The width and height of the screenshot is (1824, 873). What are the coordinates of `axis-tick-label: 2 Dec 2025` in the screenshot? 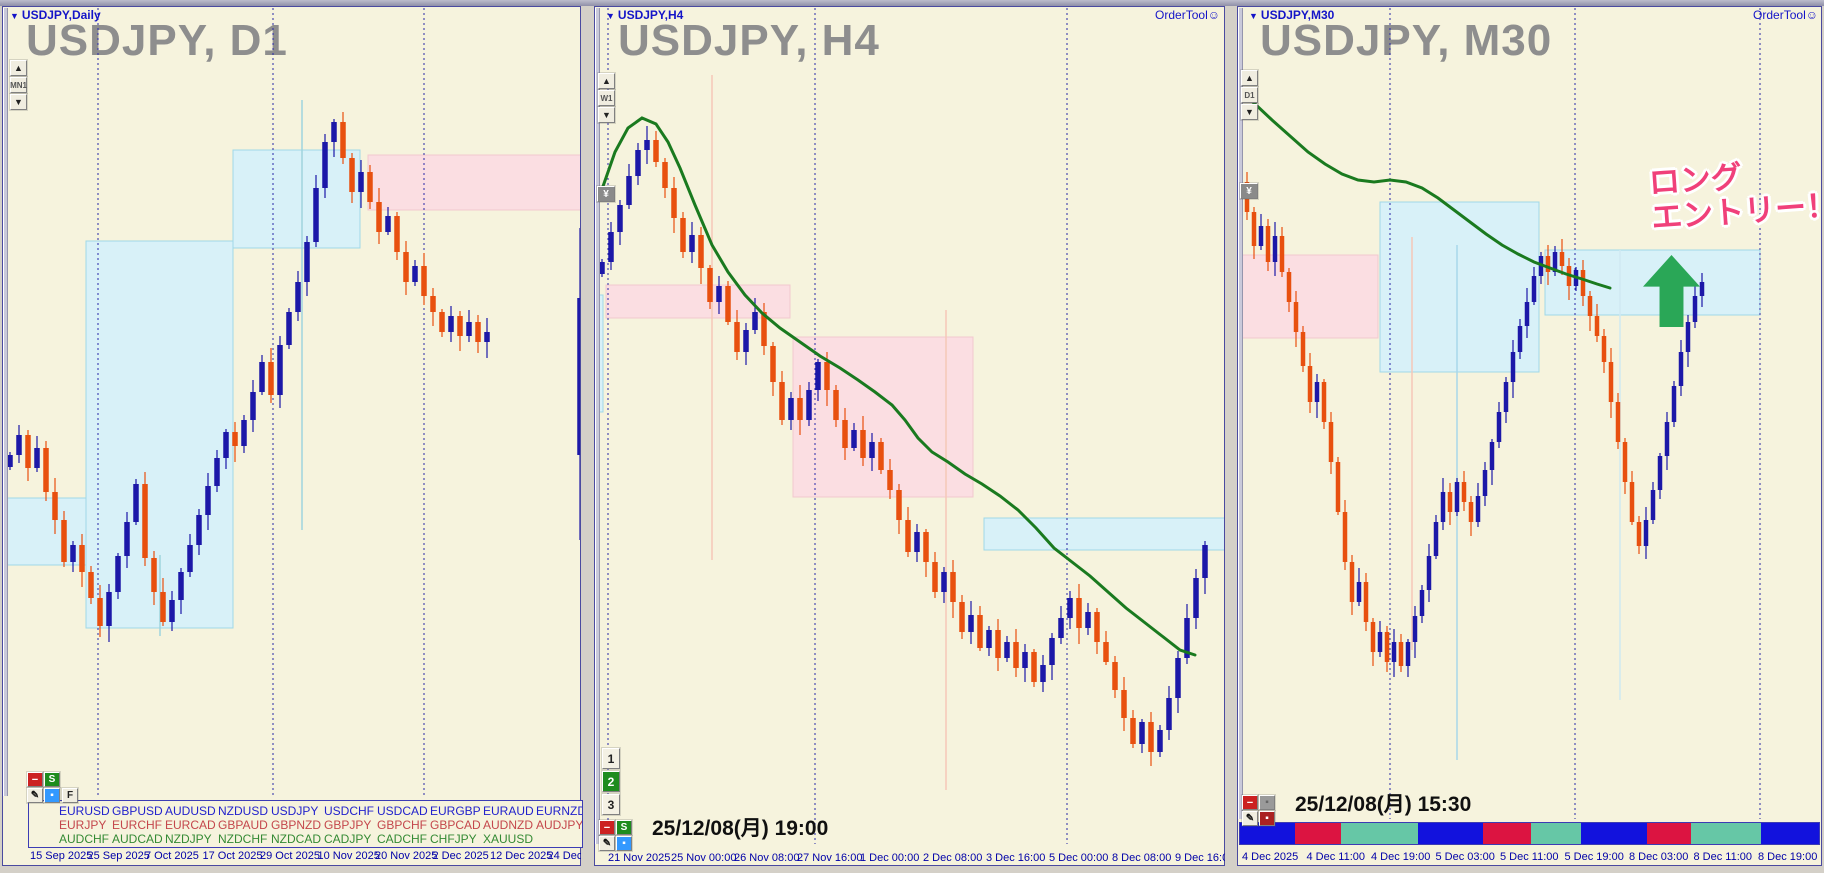 It's located at (460, 856).